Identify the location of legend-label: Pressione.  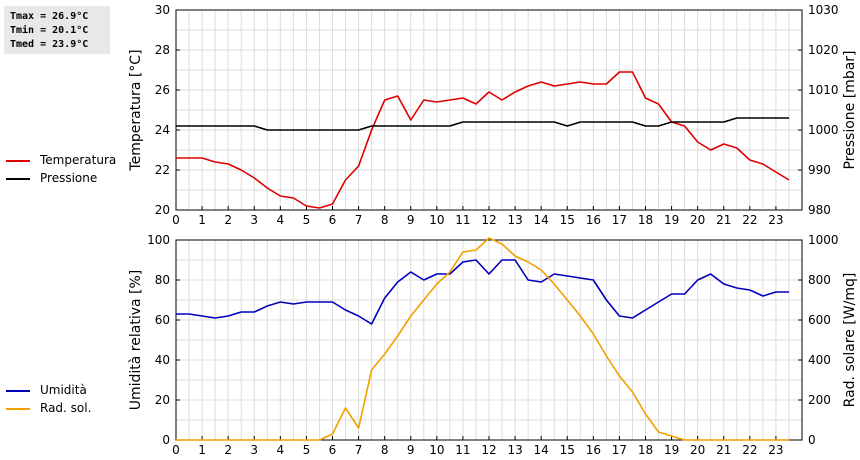
(69, 178).